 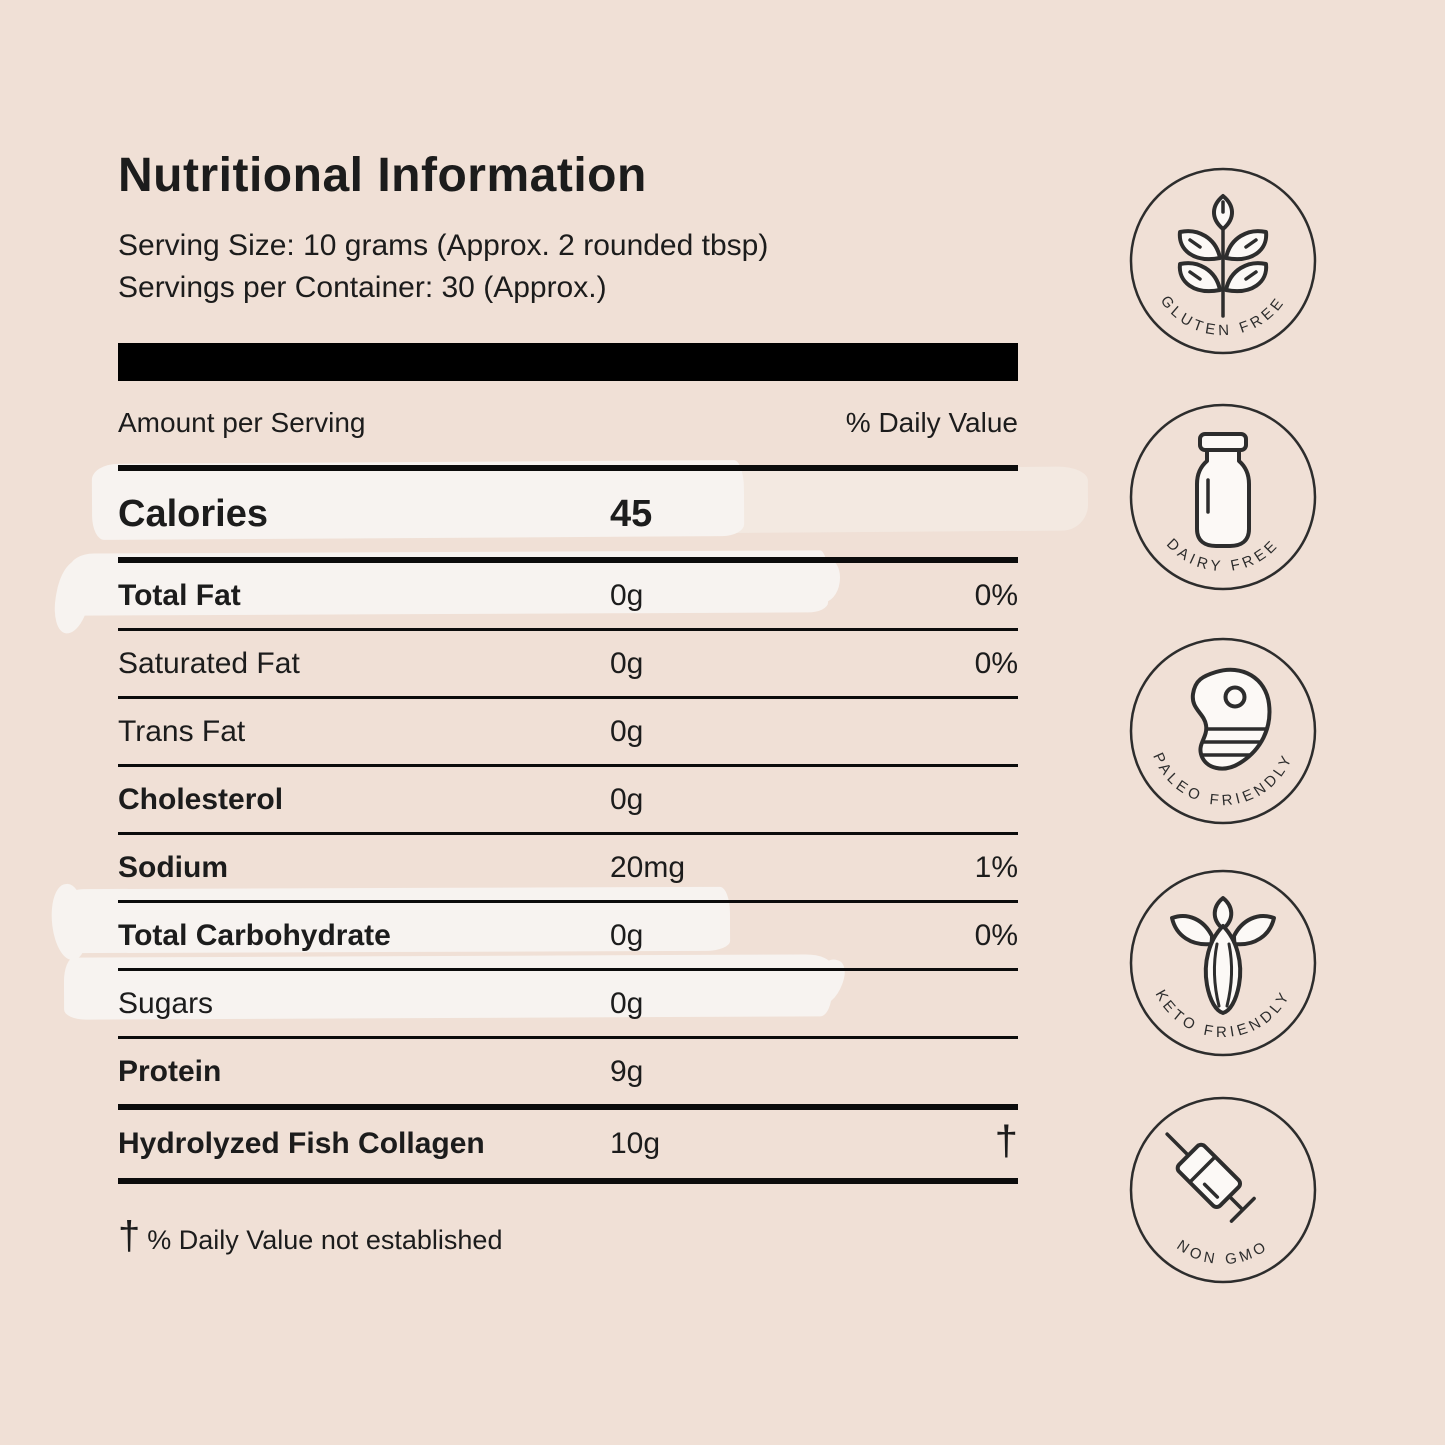 I want to click on row-total-carbohydrate: Total Carbohydrate 0g 0%, so click(x=568, y=935).